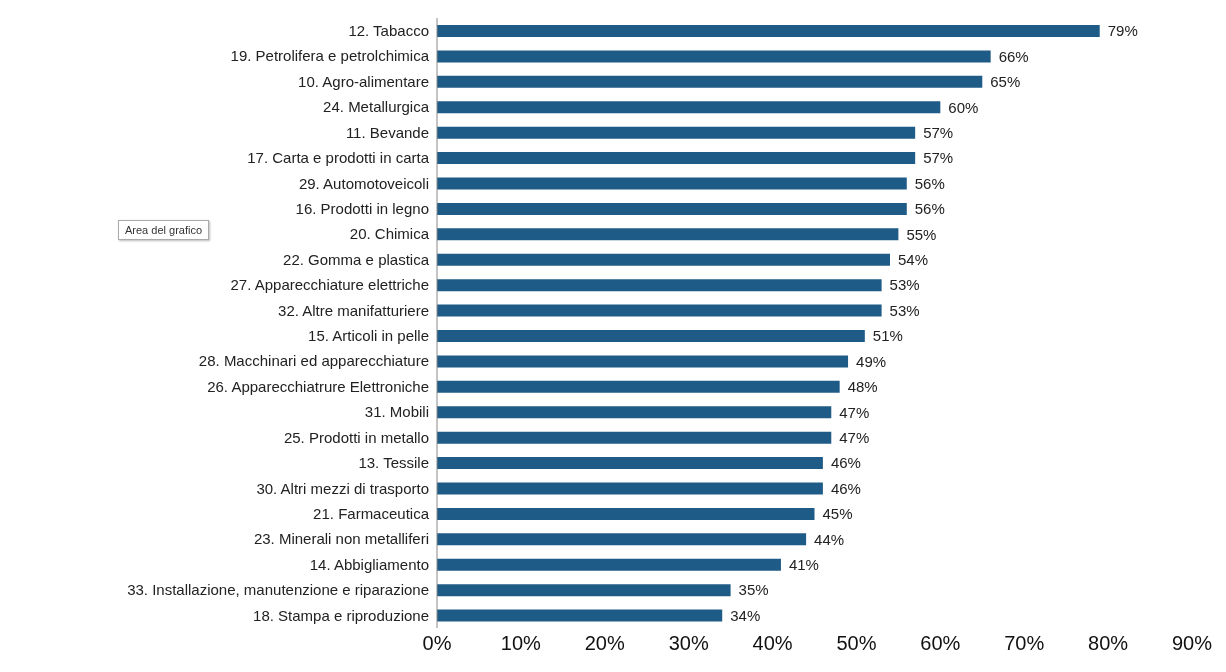 The image size is (1226, 672). Describe the element at coordinates (387, 132) in the screenshot. I see `y-tick-label: 11. Bevande` at that location.